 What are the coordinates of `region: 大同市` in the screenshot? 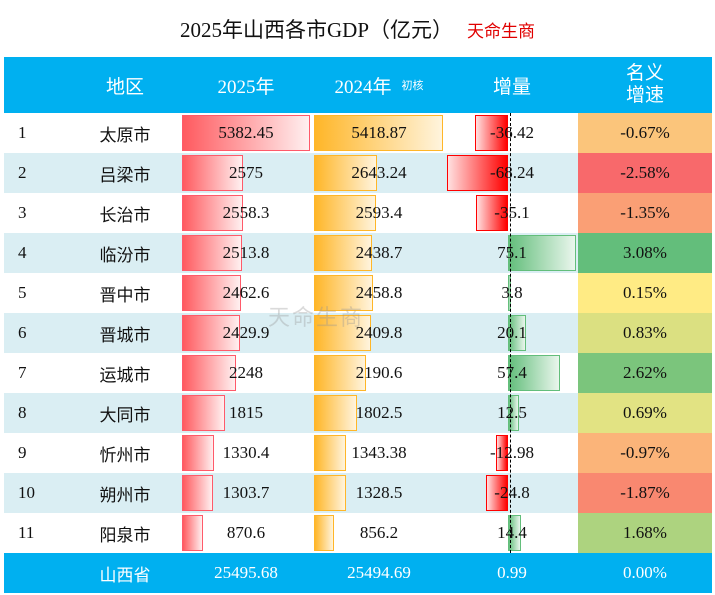 It's located at (125, 415).